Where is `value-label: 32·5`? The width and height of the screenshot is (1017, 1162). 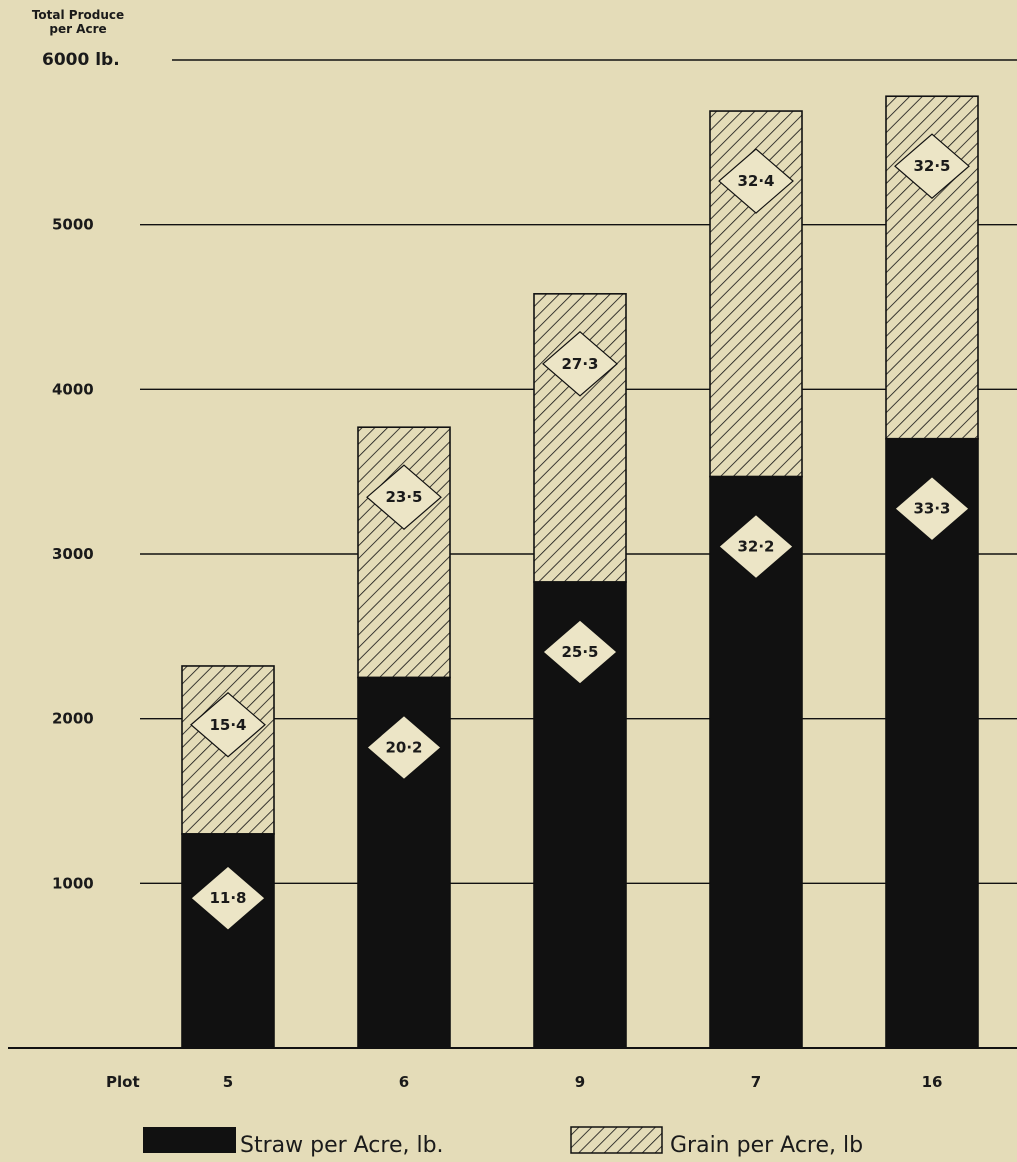 value-label: 32·5 is located at coordinates (932, 166).